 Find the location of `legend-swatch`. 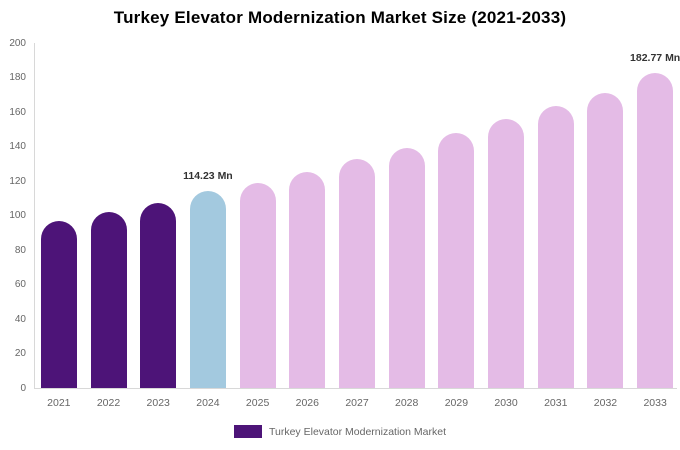

legend-swatch is located at coordinates (247, 431).